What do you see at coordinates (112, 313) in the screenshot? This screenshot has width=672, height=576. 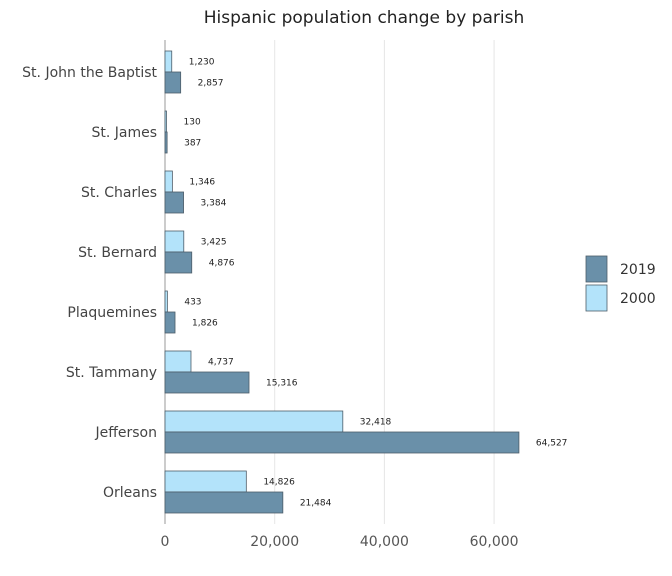 I see `category-label: Plaquemines` at bounding box center [112, 313].